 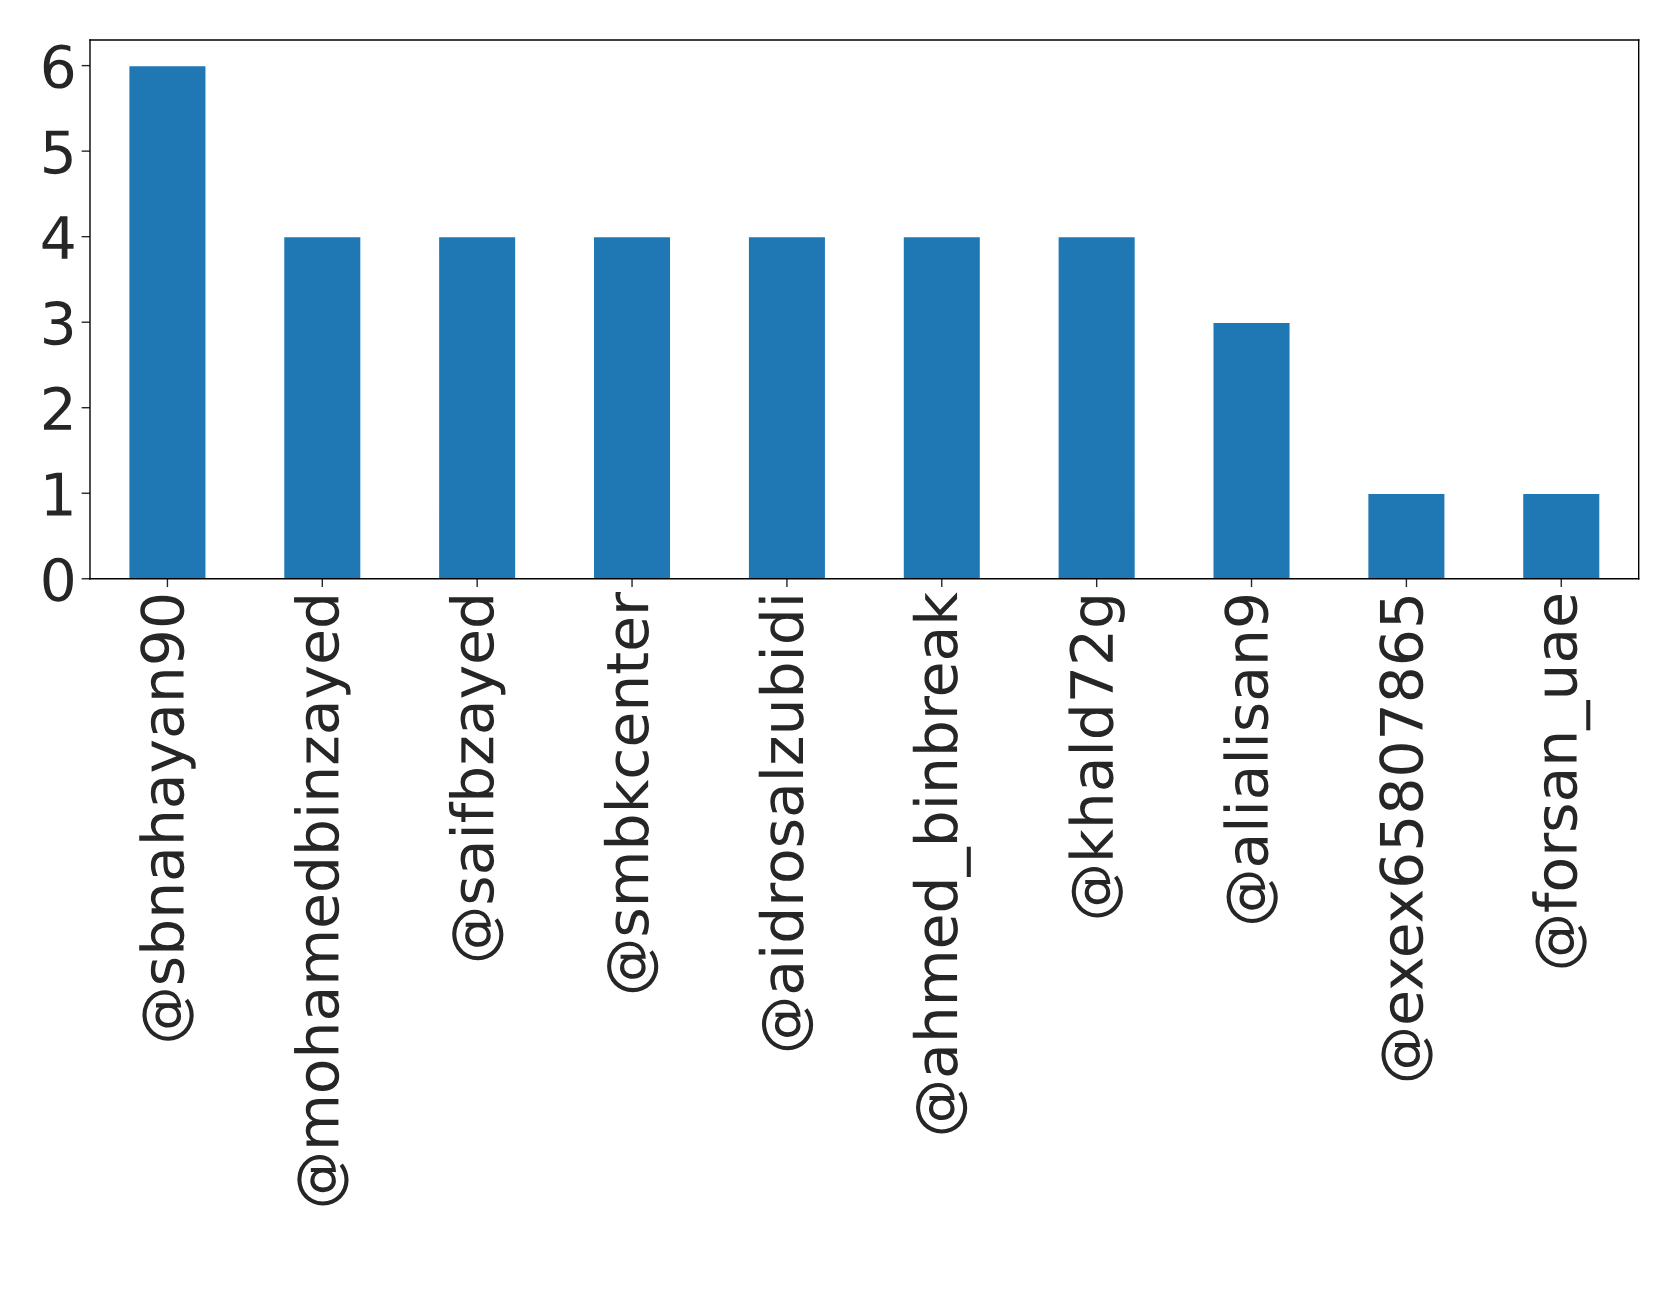 What do you see at coordinates (58, 579) in the screenshot?
I see `y-tick-label: 0` at bounding box center [58, 579].